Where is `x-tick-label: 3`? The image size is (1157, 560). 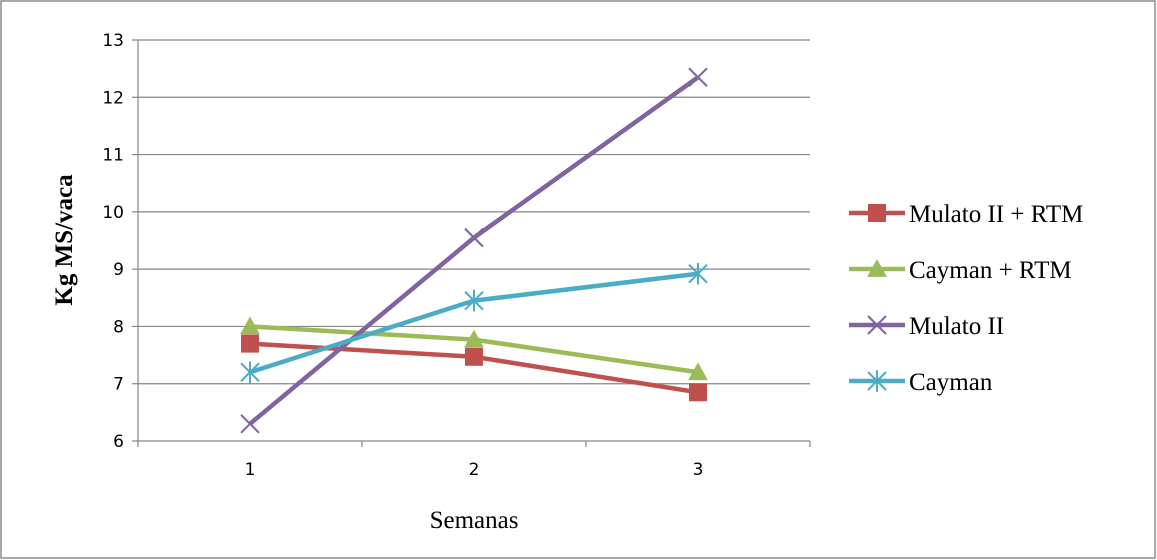
x-tick-label: 3 is located at coordinates (698, 470).